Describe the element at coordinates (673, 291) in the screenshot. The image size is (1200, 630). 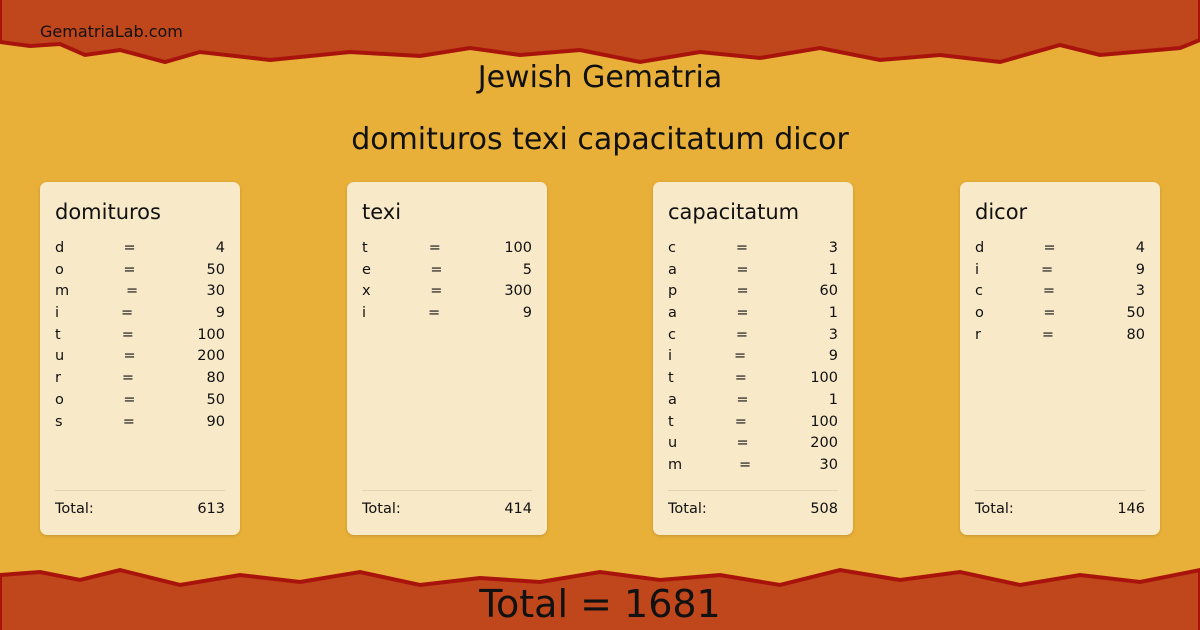
I see `letter: p` at that location.